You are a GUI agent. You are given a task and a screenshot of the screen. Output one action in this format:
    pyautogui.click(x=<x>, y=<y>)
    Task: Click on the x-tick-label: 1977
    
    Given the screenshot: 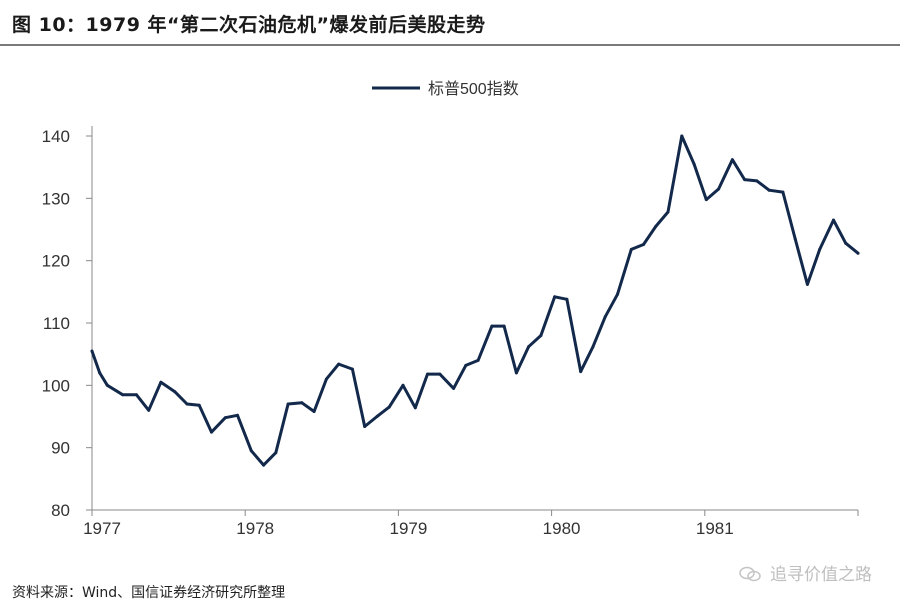 What is the action you would take?
    pyautogui.click(x=102, y=528)
    